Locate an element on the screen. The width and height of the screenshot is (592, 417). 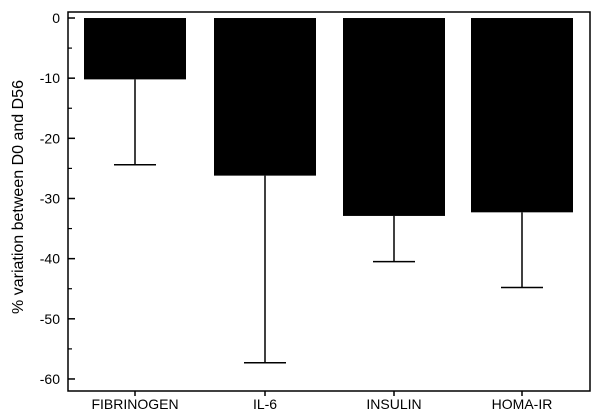
bar-fibrinogen is located at coordinates (135, 49).